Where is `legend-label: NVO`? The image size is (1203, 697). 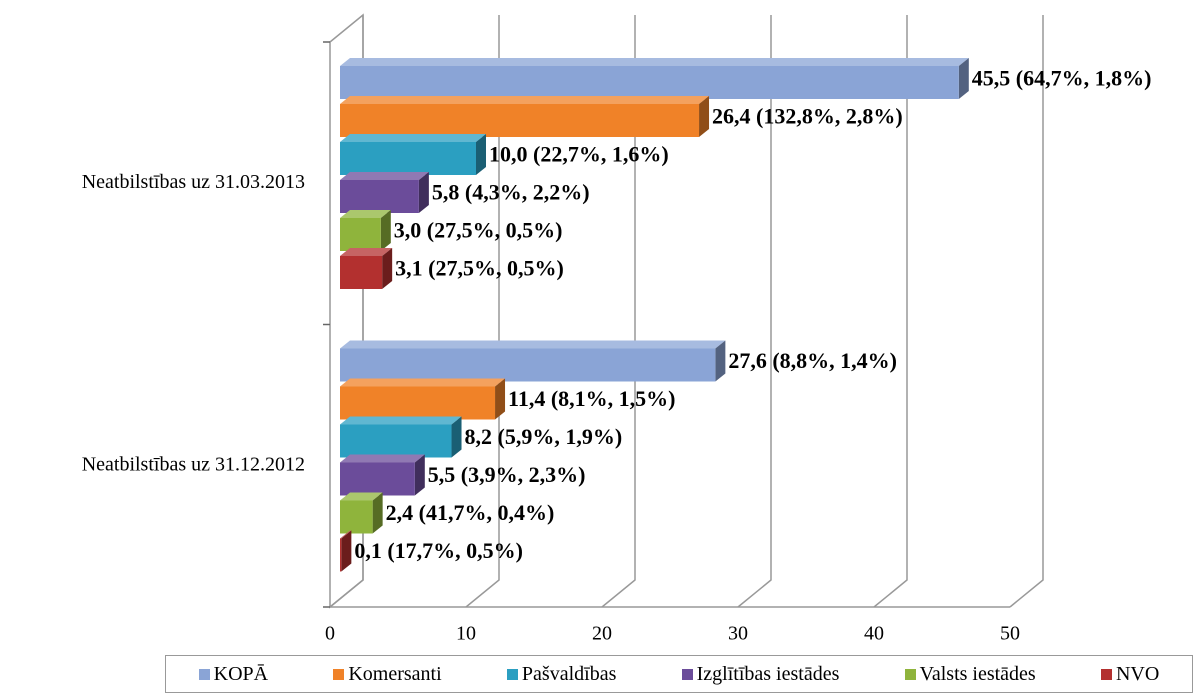 legend-label: NVO is located at coordinates (1137, 673).